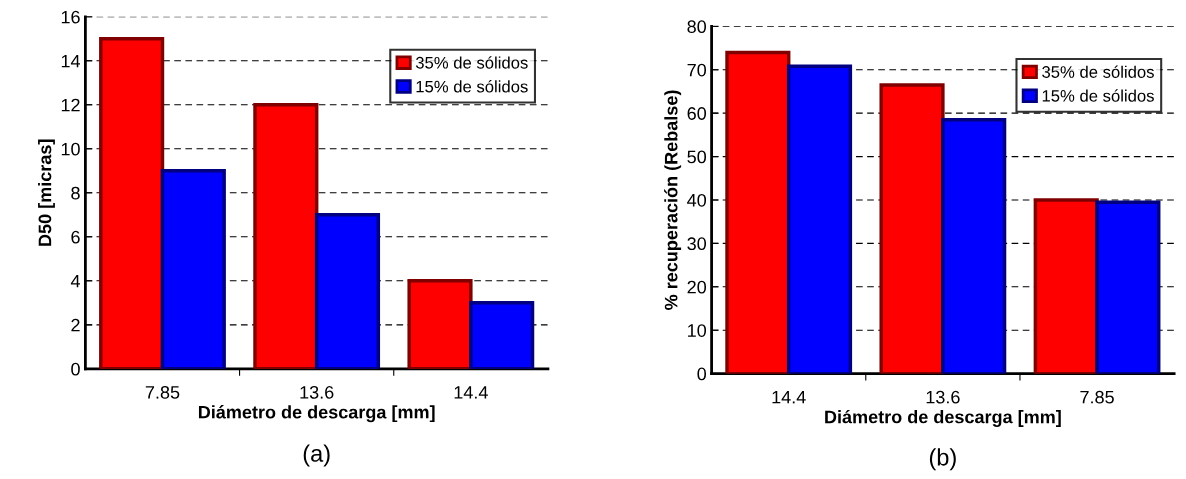 This screenshot has height=479, width=1186. What do you see at coordinates (942, 459) in the screenshot?
I see `text: (b)` at bounding box center [942, 459].